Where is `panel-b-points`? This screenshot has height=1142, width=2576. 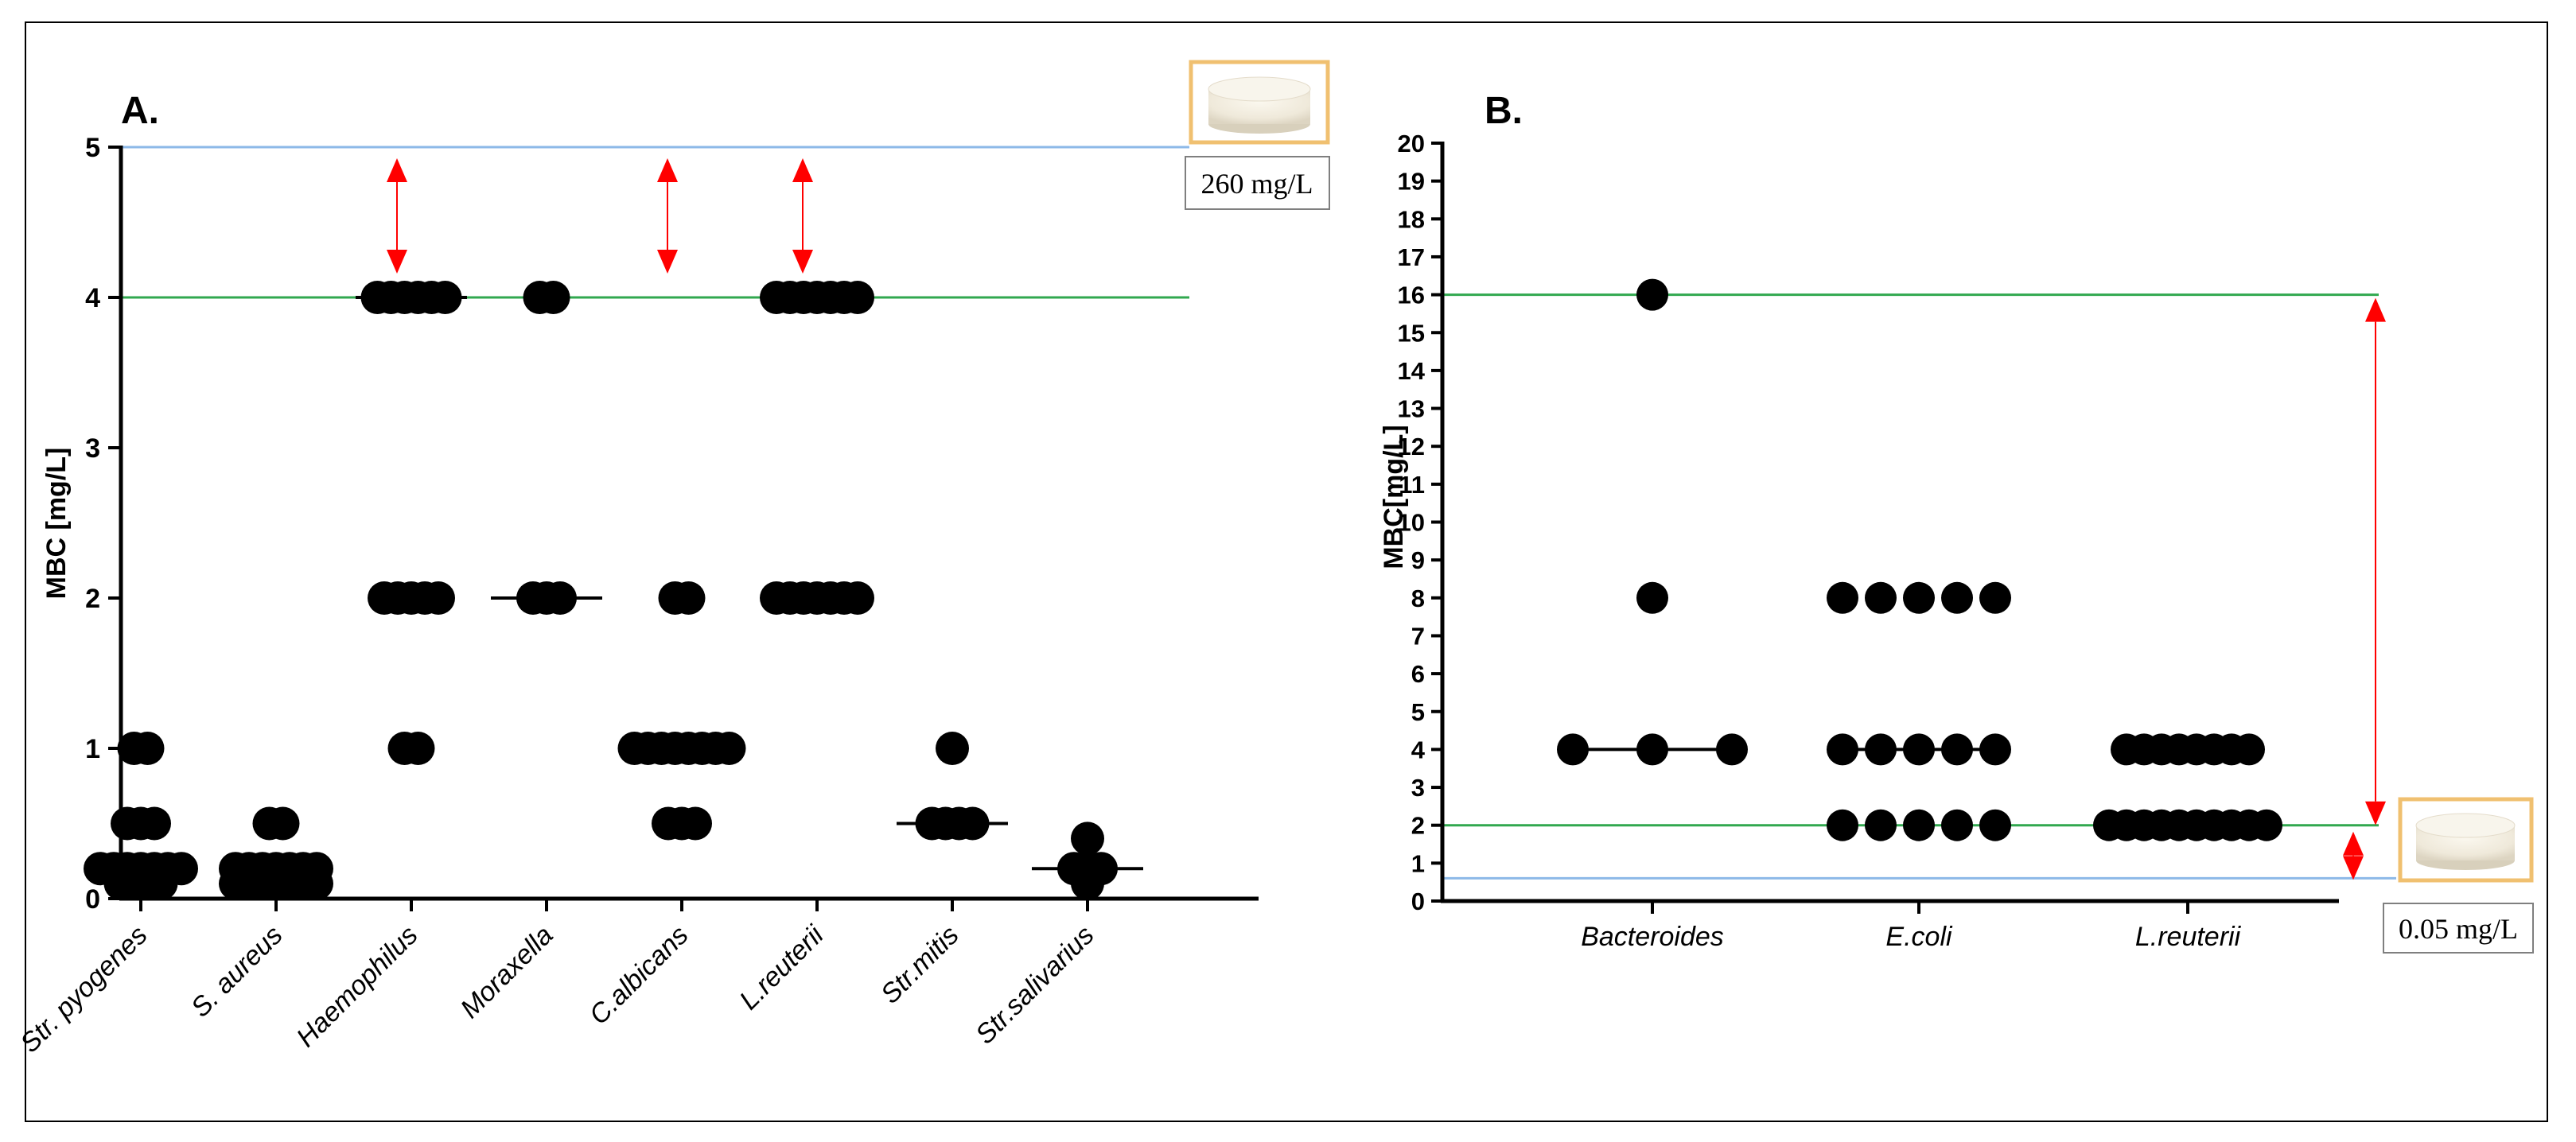
panel-b-points is located at coordinates (1920, 559).